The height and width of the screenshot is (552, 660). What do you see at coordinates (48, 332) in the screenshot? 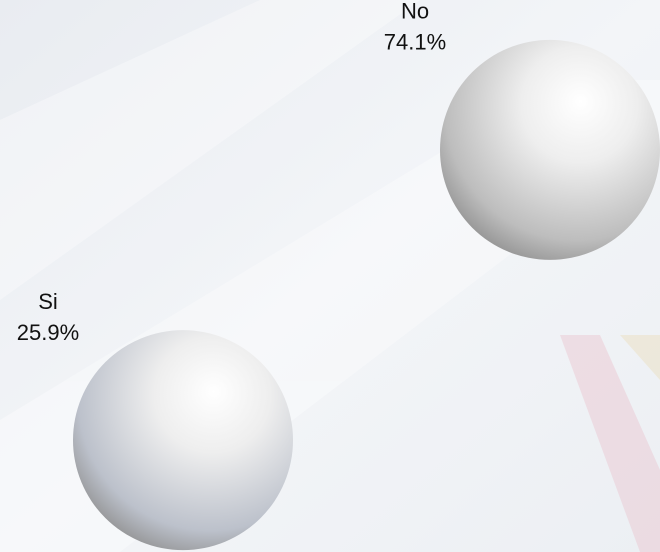
I see `value-label: 25.9%` at bounding box center [48, 332].